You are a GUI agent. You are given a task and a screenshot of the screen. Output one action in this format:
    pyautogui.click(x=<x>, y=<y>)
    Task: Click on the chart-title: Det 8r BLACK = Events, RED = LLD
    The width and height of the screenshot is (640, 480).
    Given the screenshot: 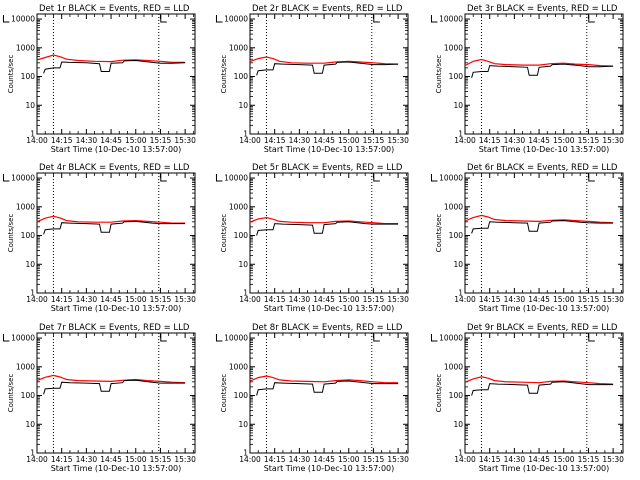 What is the action you would take?
    pyautogui.click(x=327, y=328)
    